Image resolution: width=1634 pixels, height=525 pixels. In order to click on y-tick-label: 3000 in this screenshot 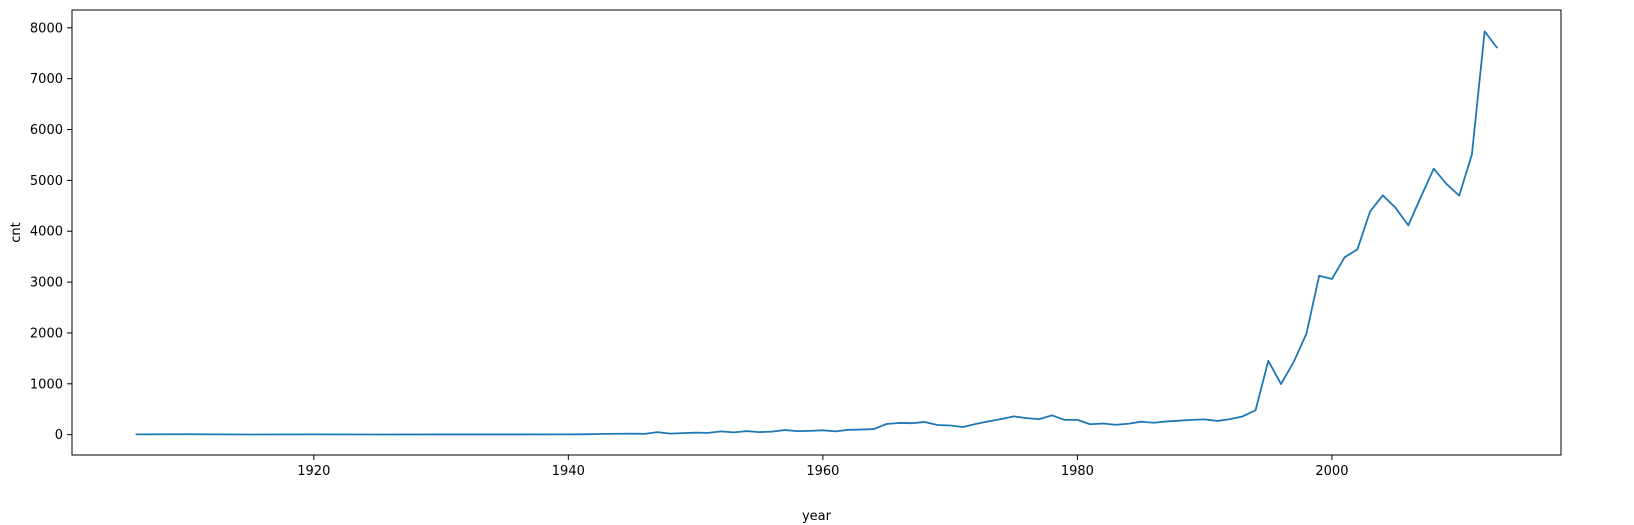, I will do `click(46, 283)`.